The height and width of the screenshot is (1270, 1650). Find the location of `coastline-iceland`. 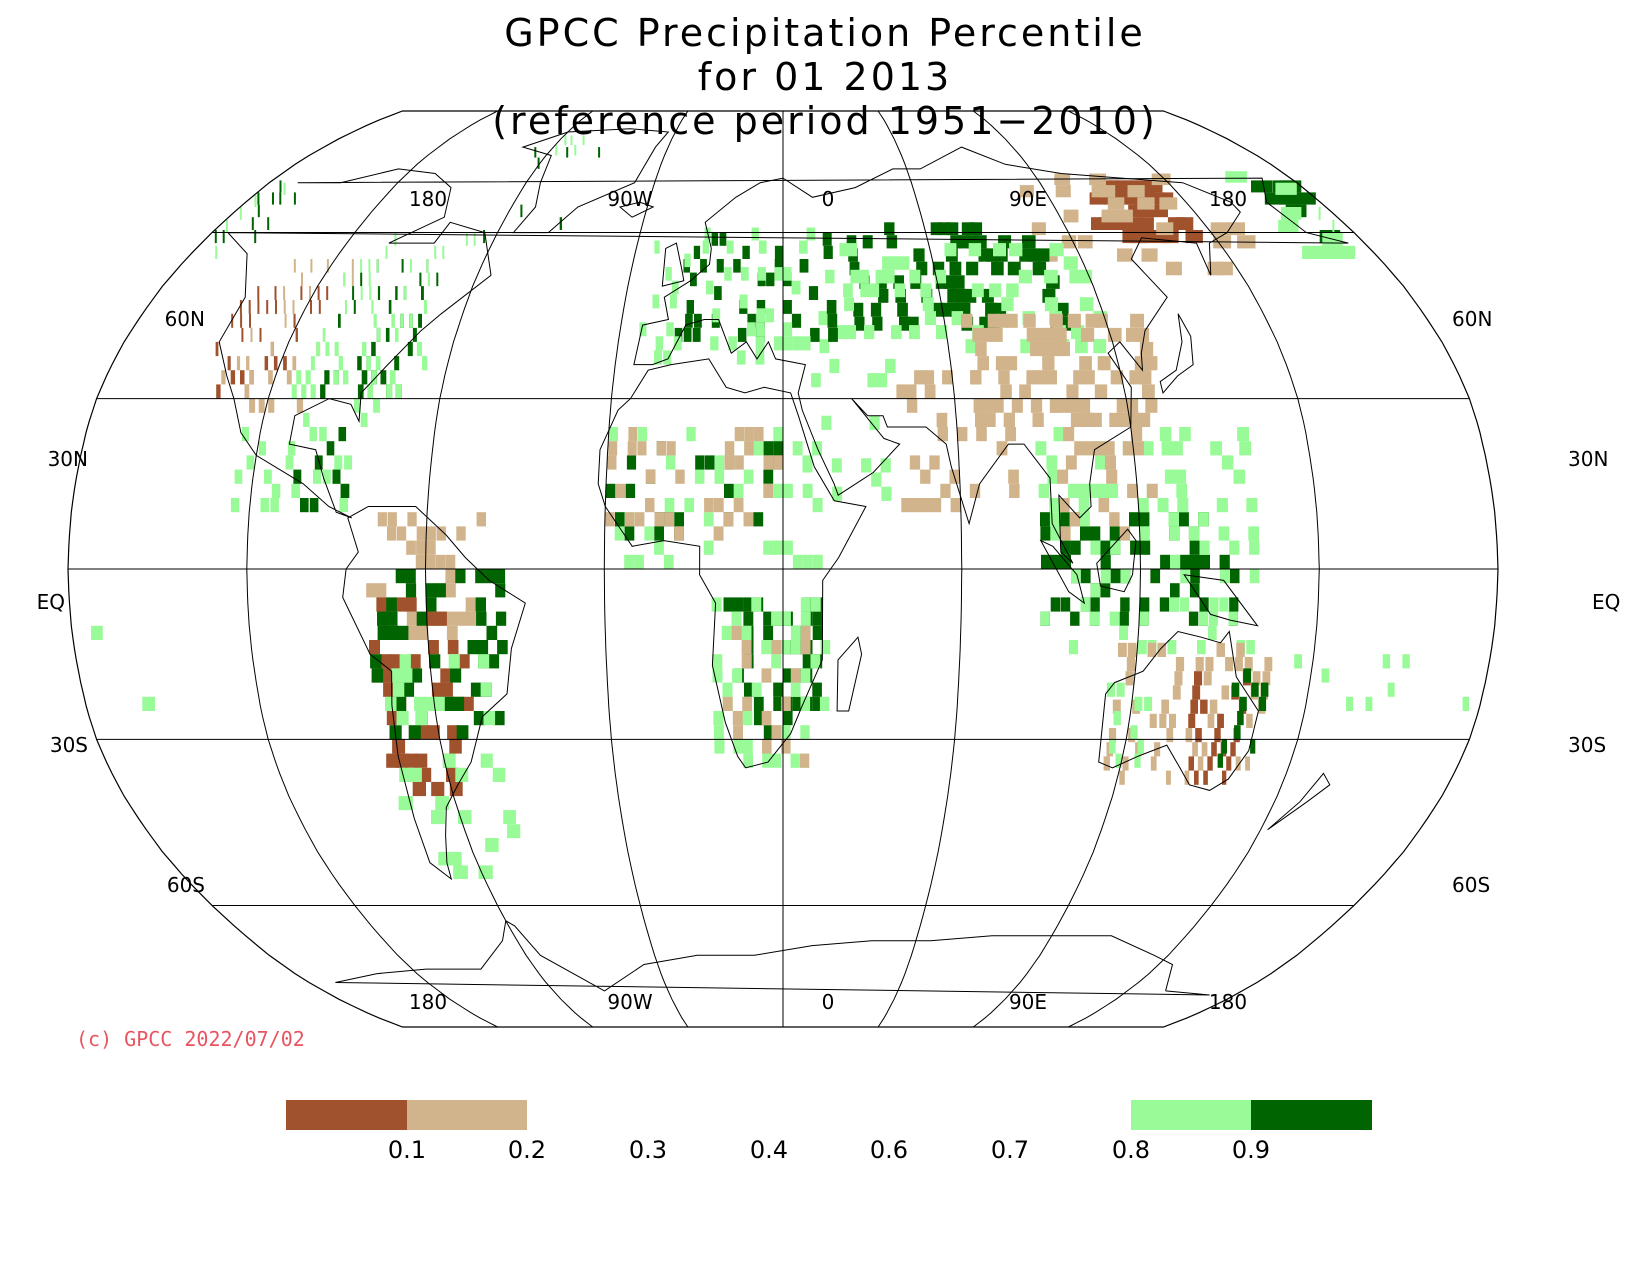

coastline-iceland is located at coordinates (636, 209).